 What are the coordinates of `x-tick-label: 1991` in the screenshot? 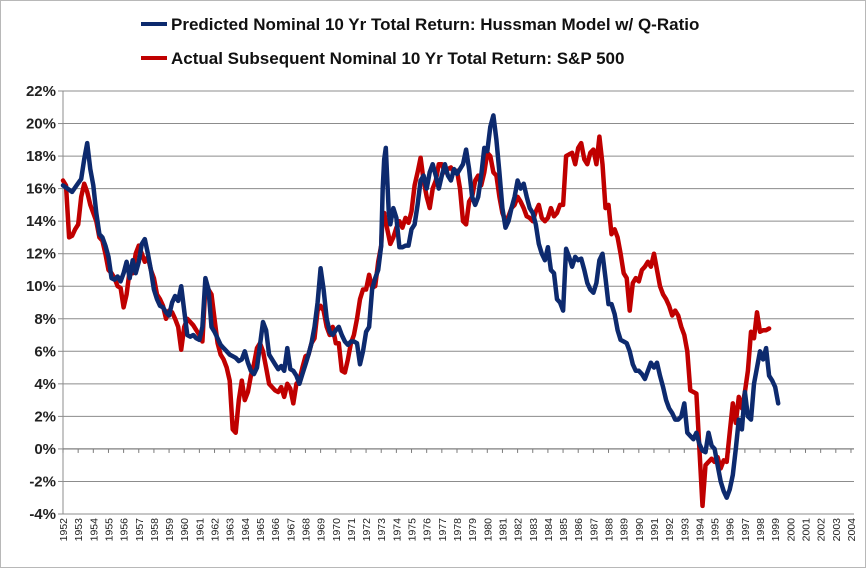 It's located at (655, 530).